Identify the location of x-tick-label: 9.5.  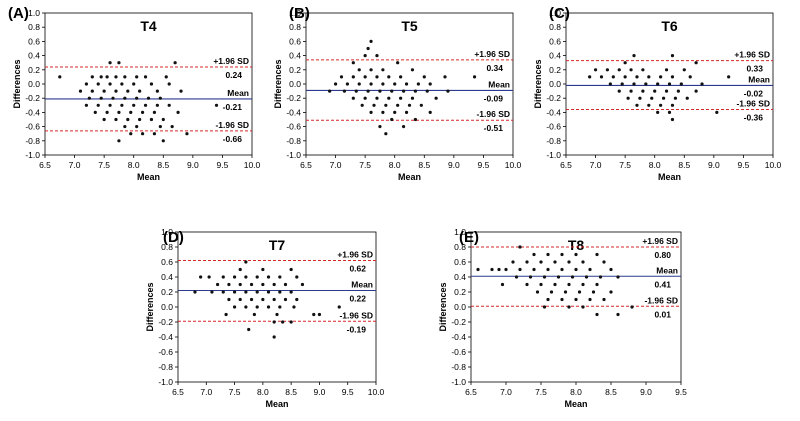
(681, 392).